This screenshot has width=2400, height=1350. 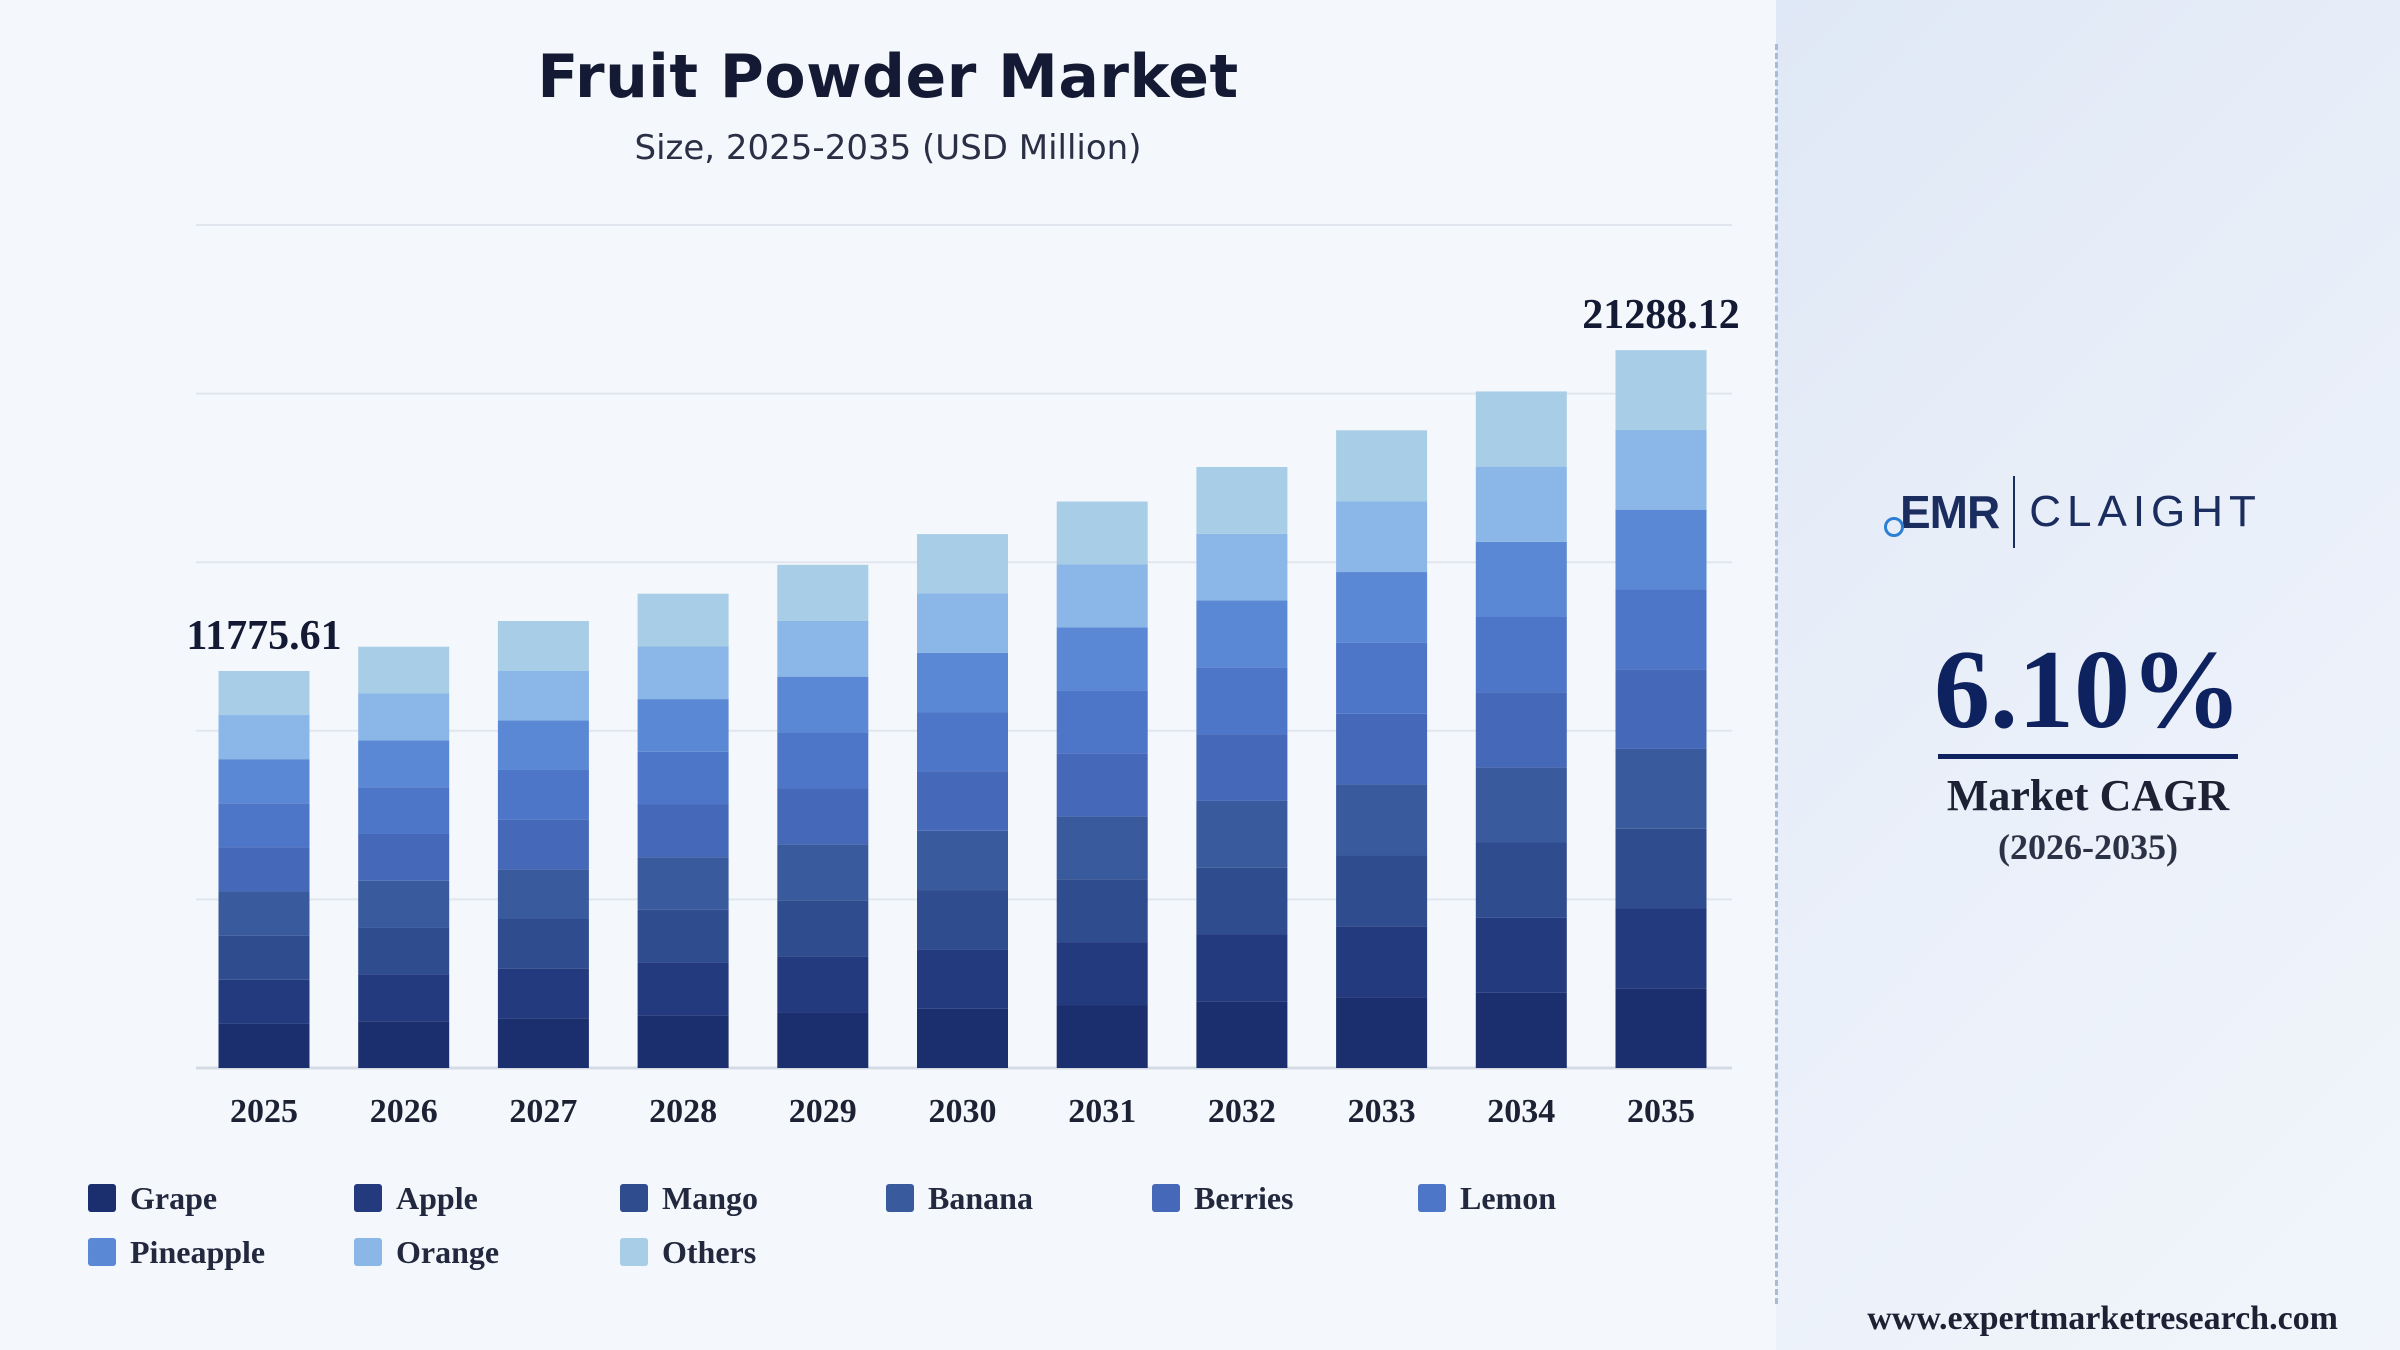 What do you see at coordinates (1382, 1111) in the screenshot?
I see `x-tick-label: 2033` at bounding box center [1382, 1111].